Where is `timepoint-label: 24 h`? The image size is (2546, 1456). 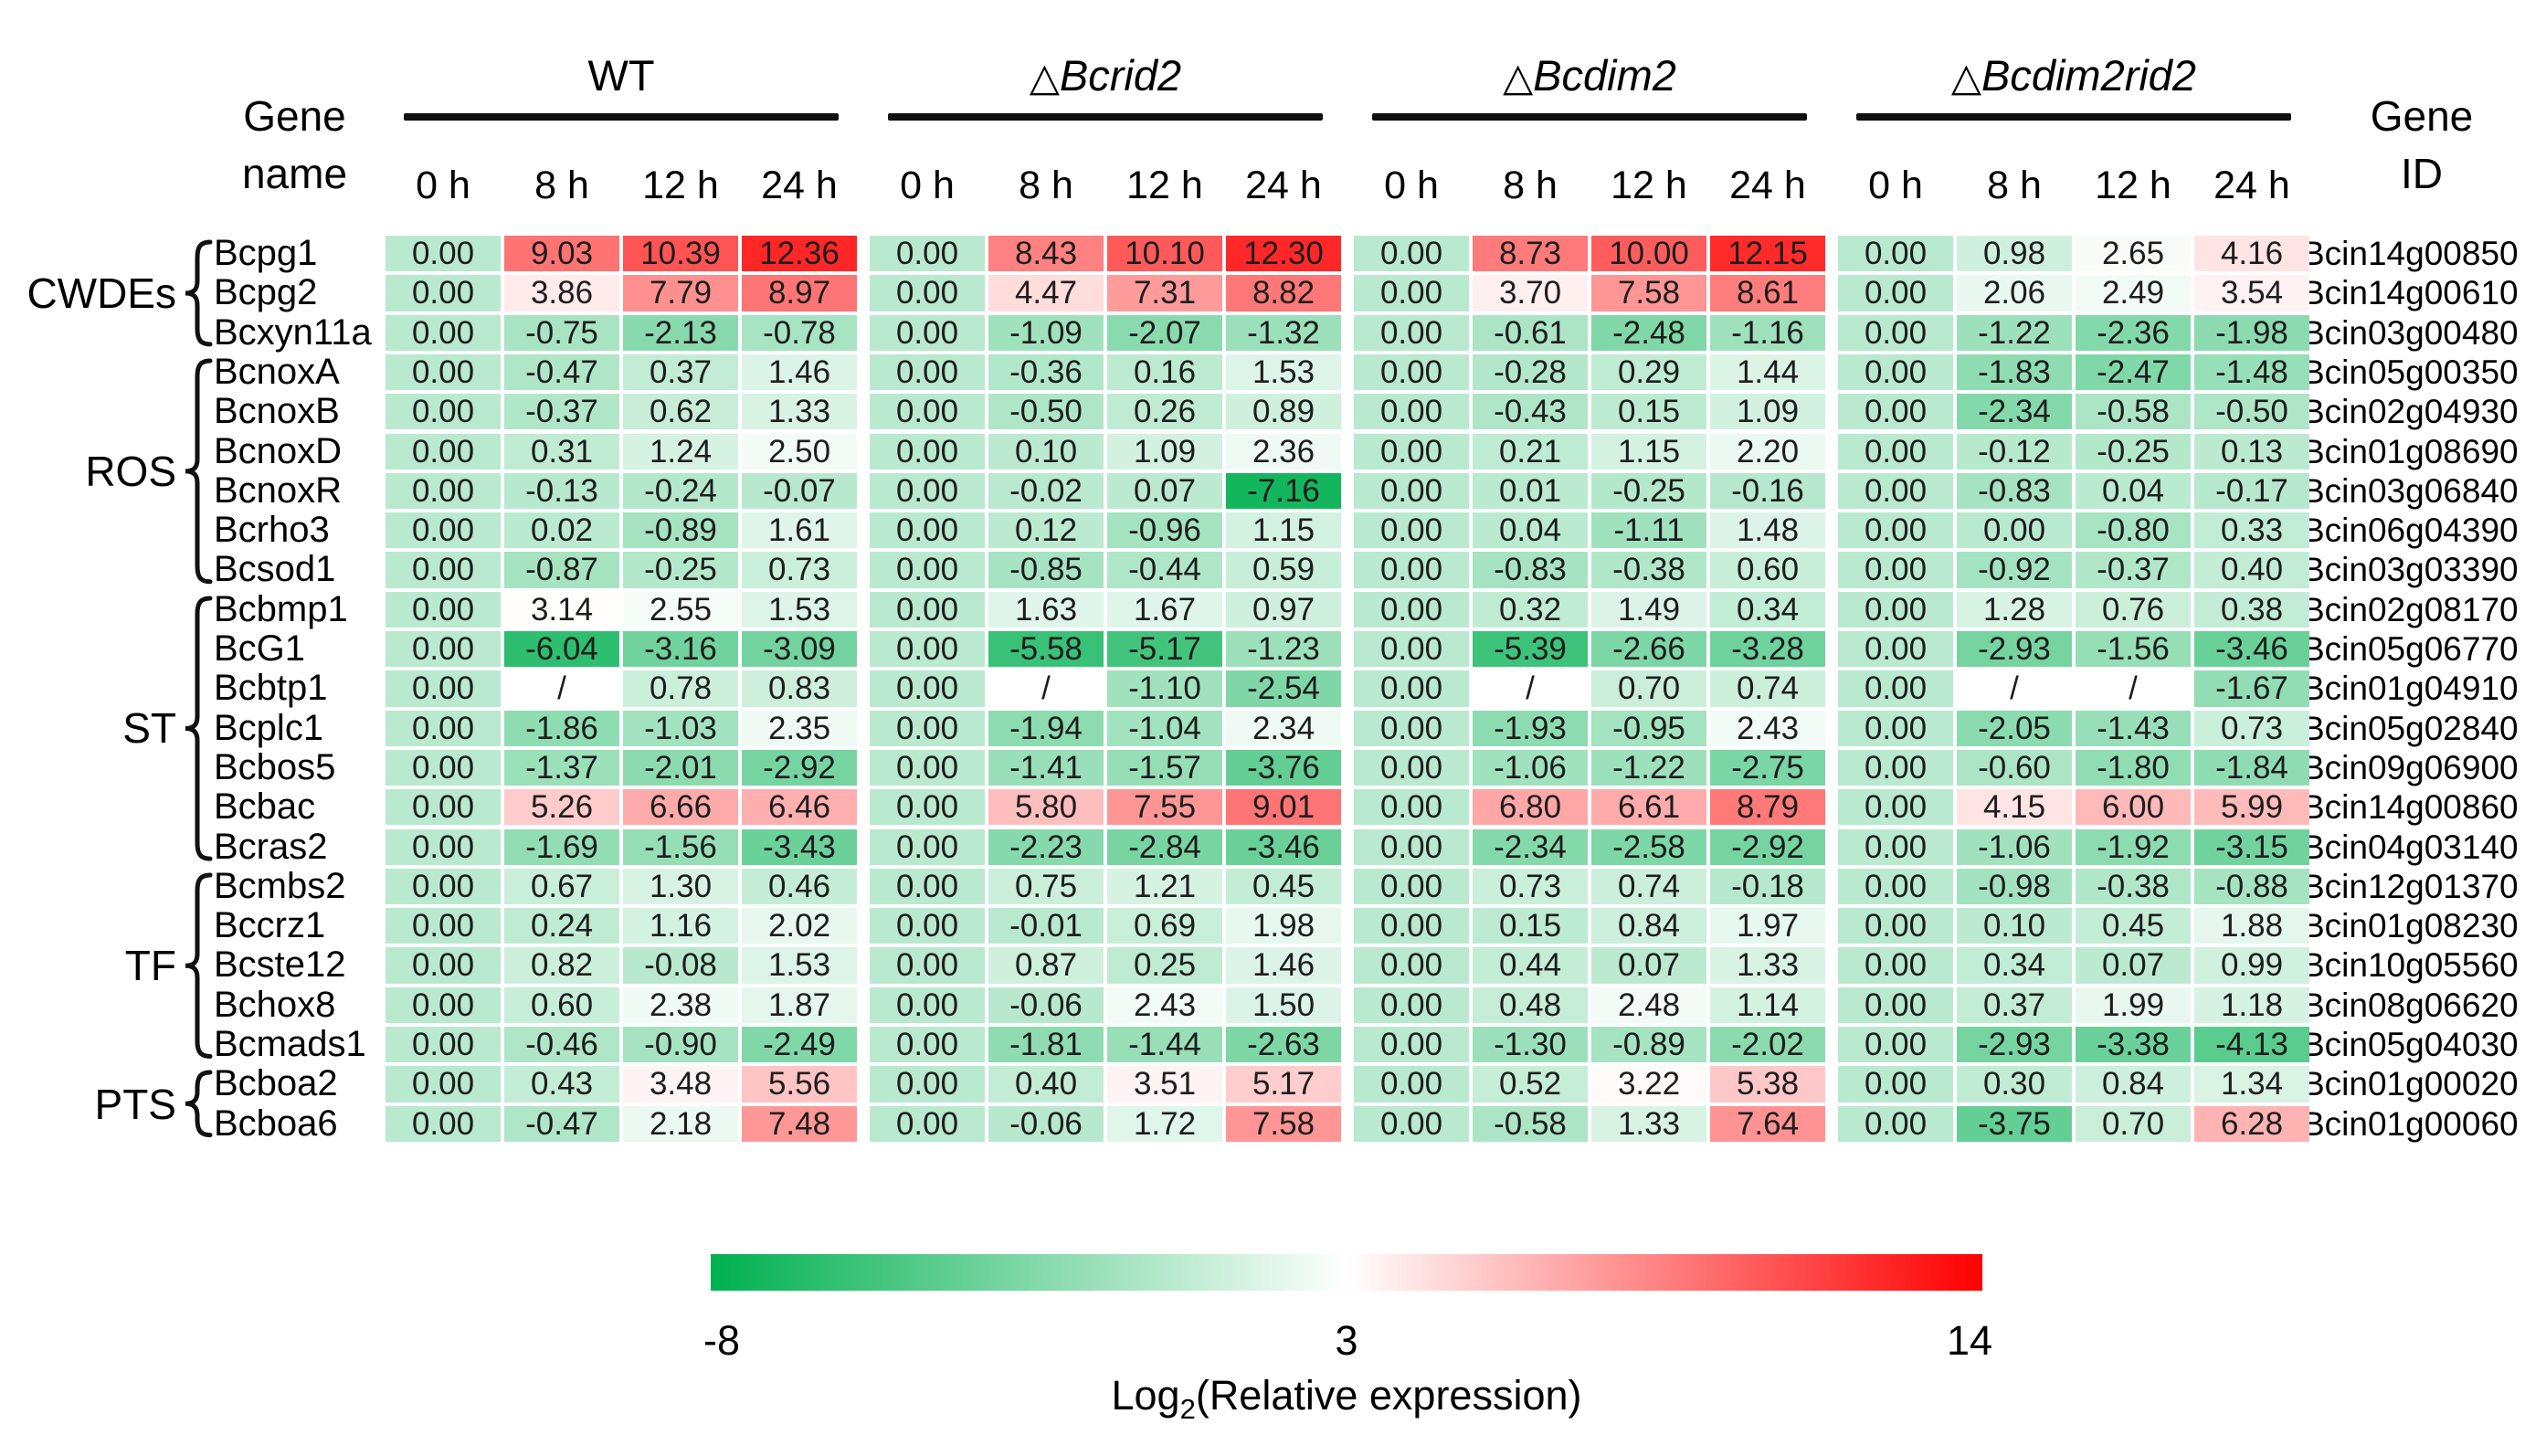
timepoint-label: 24 h is located at coordinates (1284, 186).